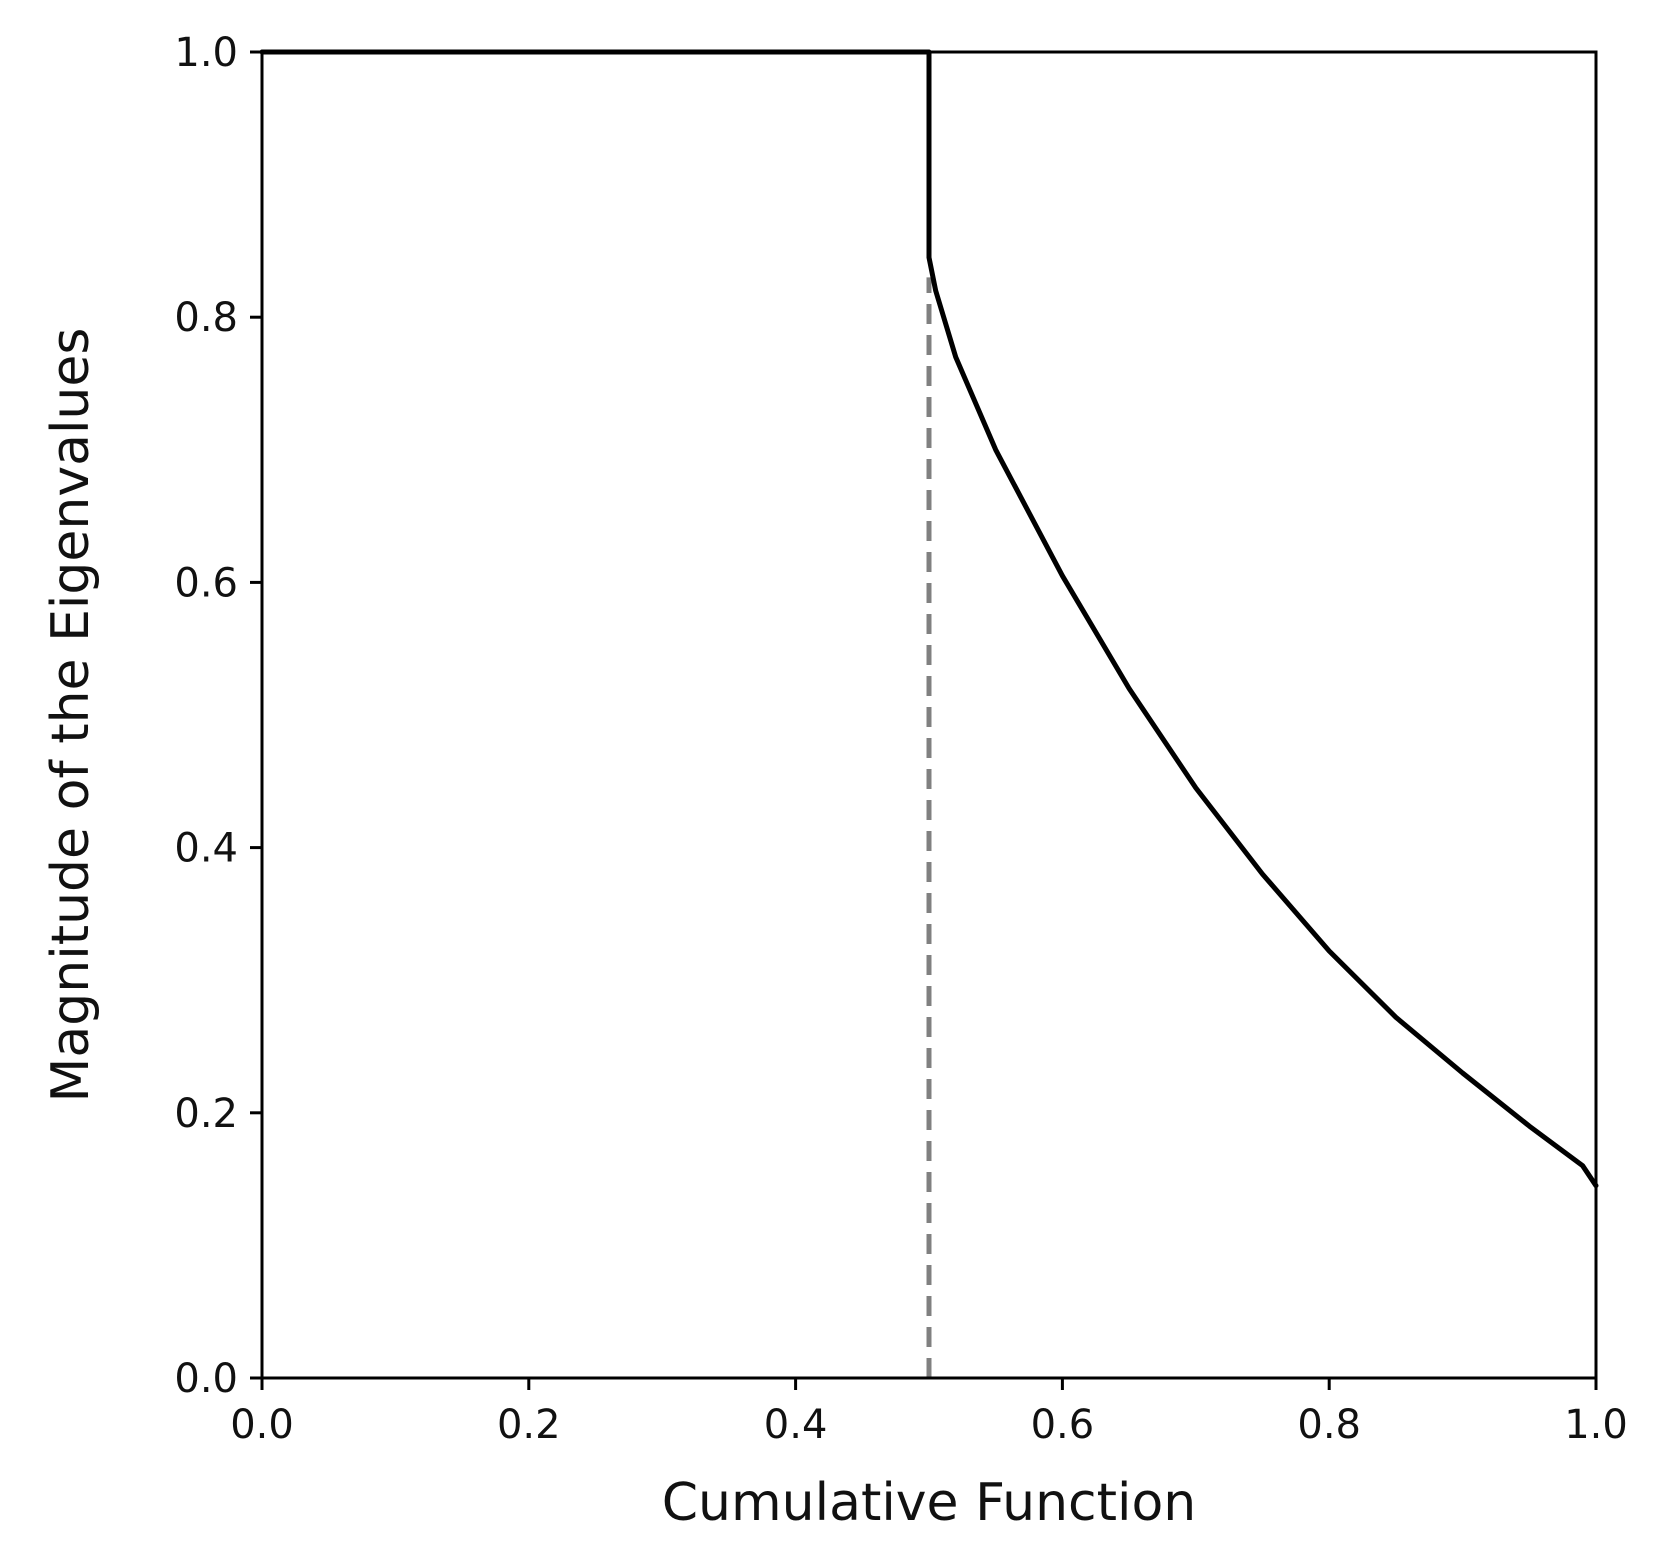  I want to click on x-tick-label: 0.6, so click(1063, 1425).